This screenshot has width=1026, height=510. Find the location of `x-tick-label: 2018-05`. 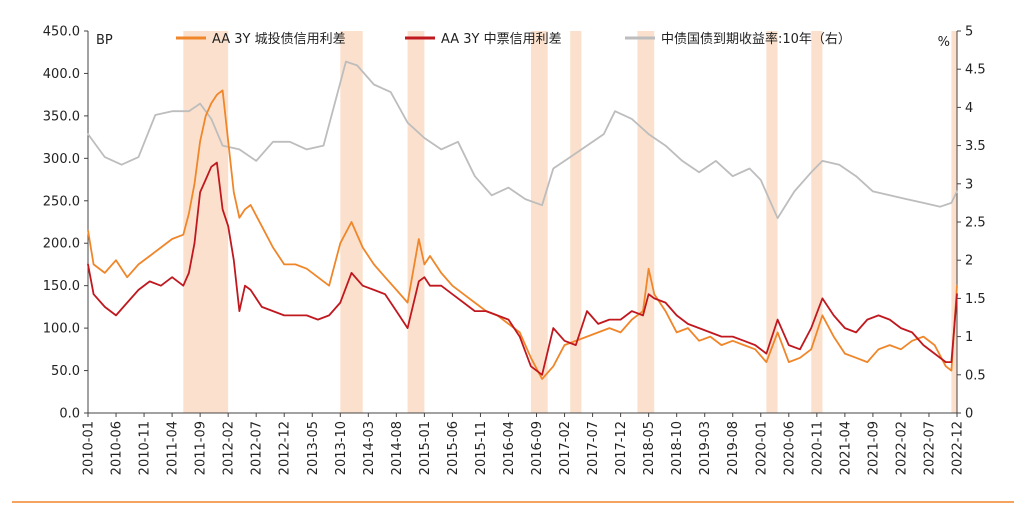

x-tick-label: 2018-05 is located at coordinates (649, 448).